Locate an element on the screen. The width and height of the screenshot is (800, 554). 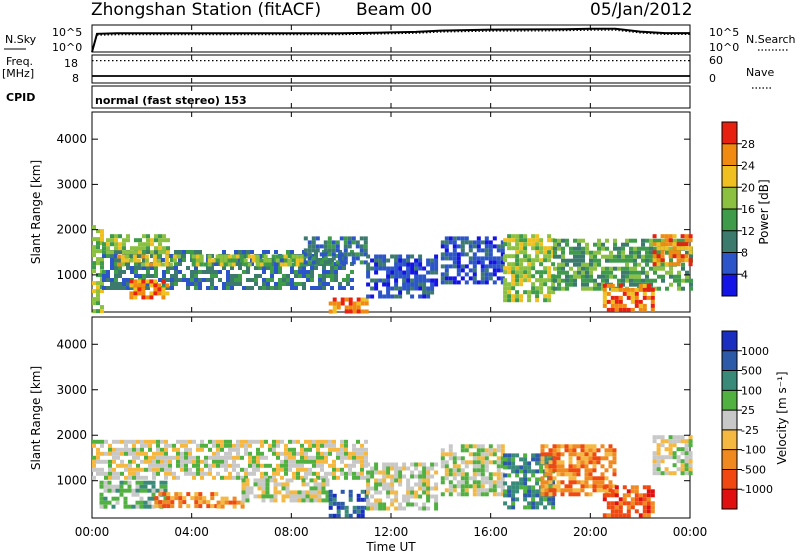
velocity-colorbar-label: 500 is located at coordinates (751, 371).